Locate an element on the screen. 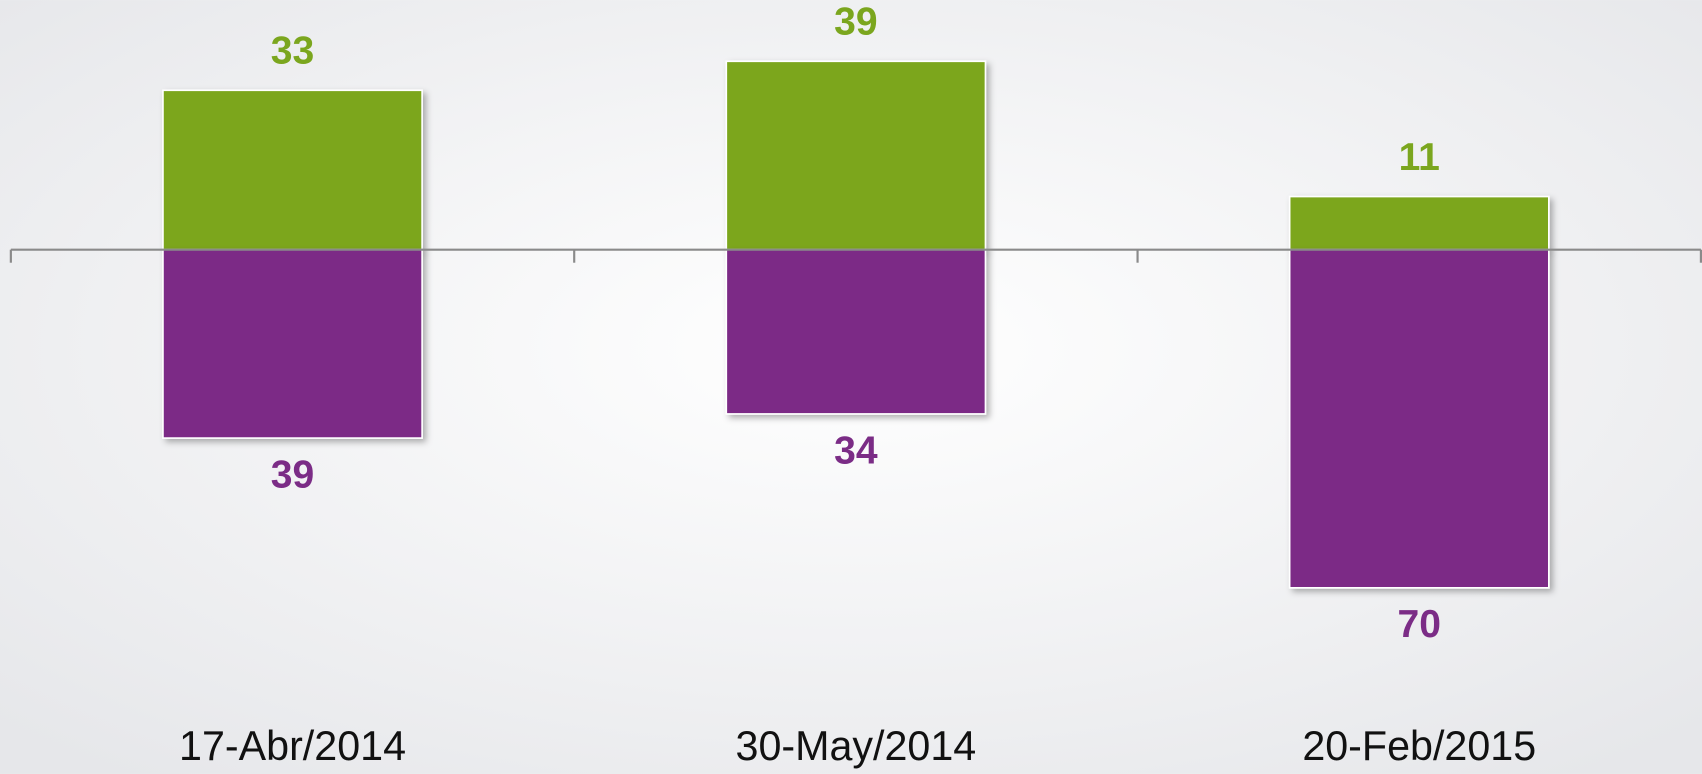 The height and width of the screenshot is (774, 1702). data-label: 33 is located at coordinates (292, 51).